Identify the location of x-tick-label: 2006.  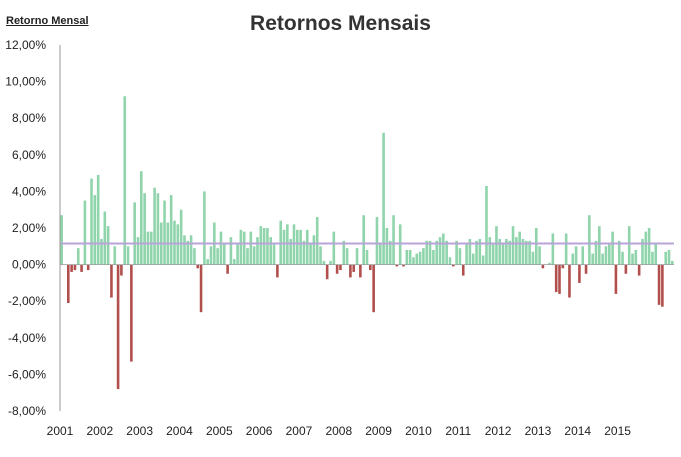
(259, 431).